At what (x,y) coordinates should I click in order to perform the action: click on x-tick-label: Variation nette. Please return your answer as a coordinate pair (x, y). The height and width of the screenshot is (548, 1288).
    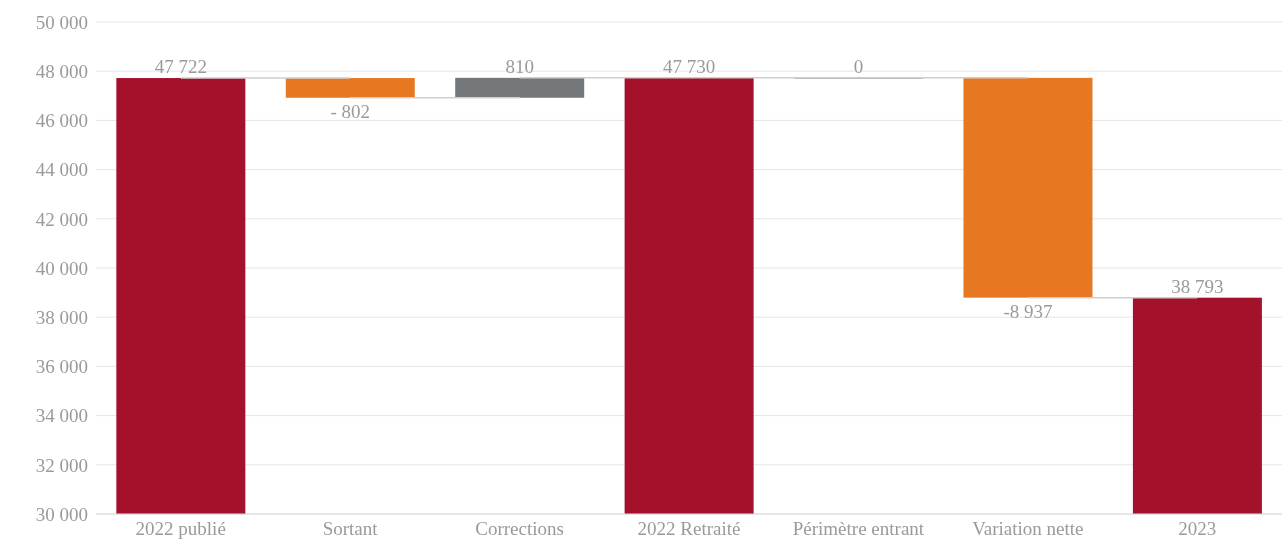
    Looking at the image, I should click on (1028, 529).